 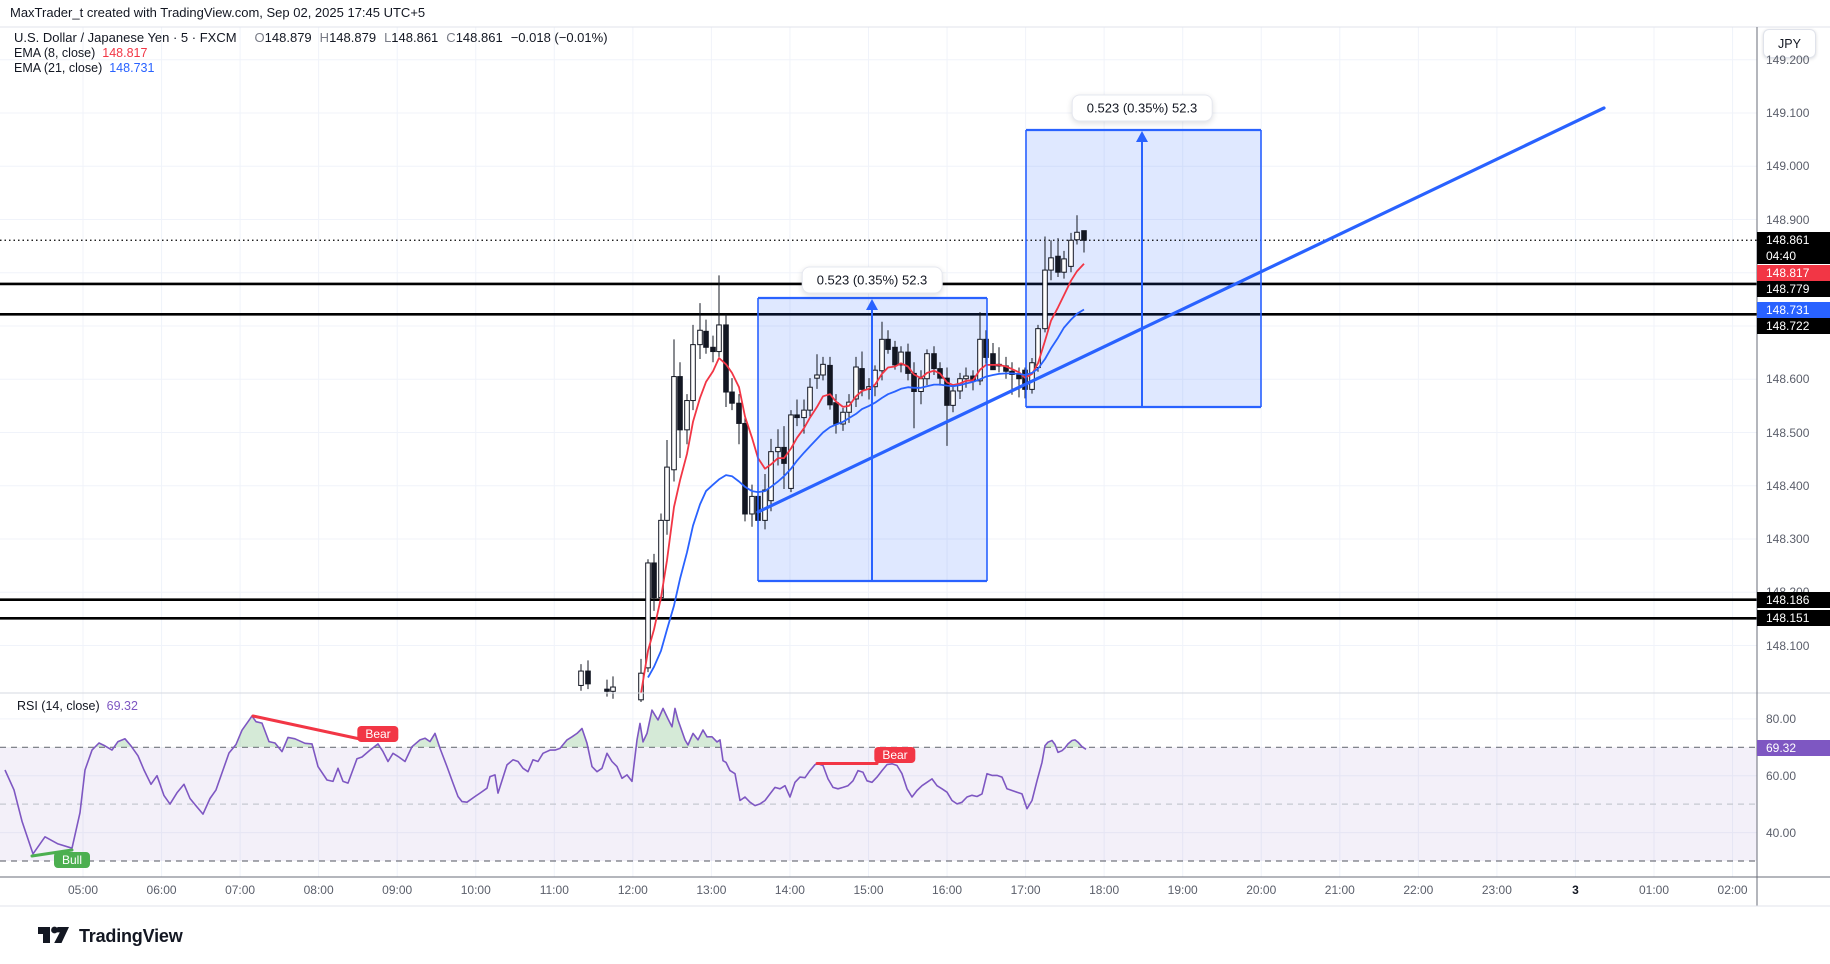 What do you see at coordinates (832, 458) in the screenshot?
I see `candles` at bounding box center [832, 458].